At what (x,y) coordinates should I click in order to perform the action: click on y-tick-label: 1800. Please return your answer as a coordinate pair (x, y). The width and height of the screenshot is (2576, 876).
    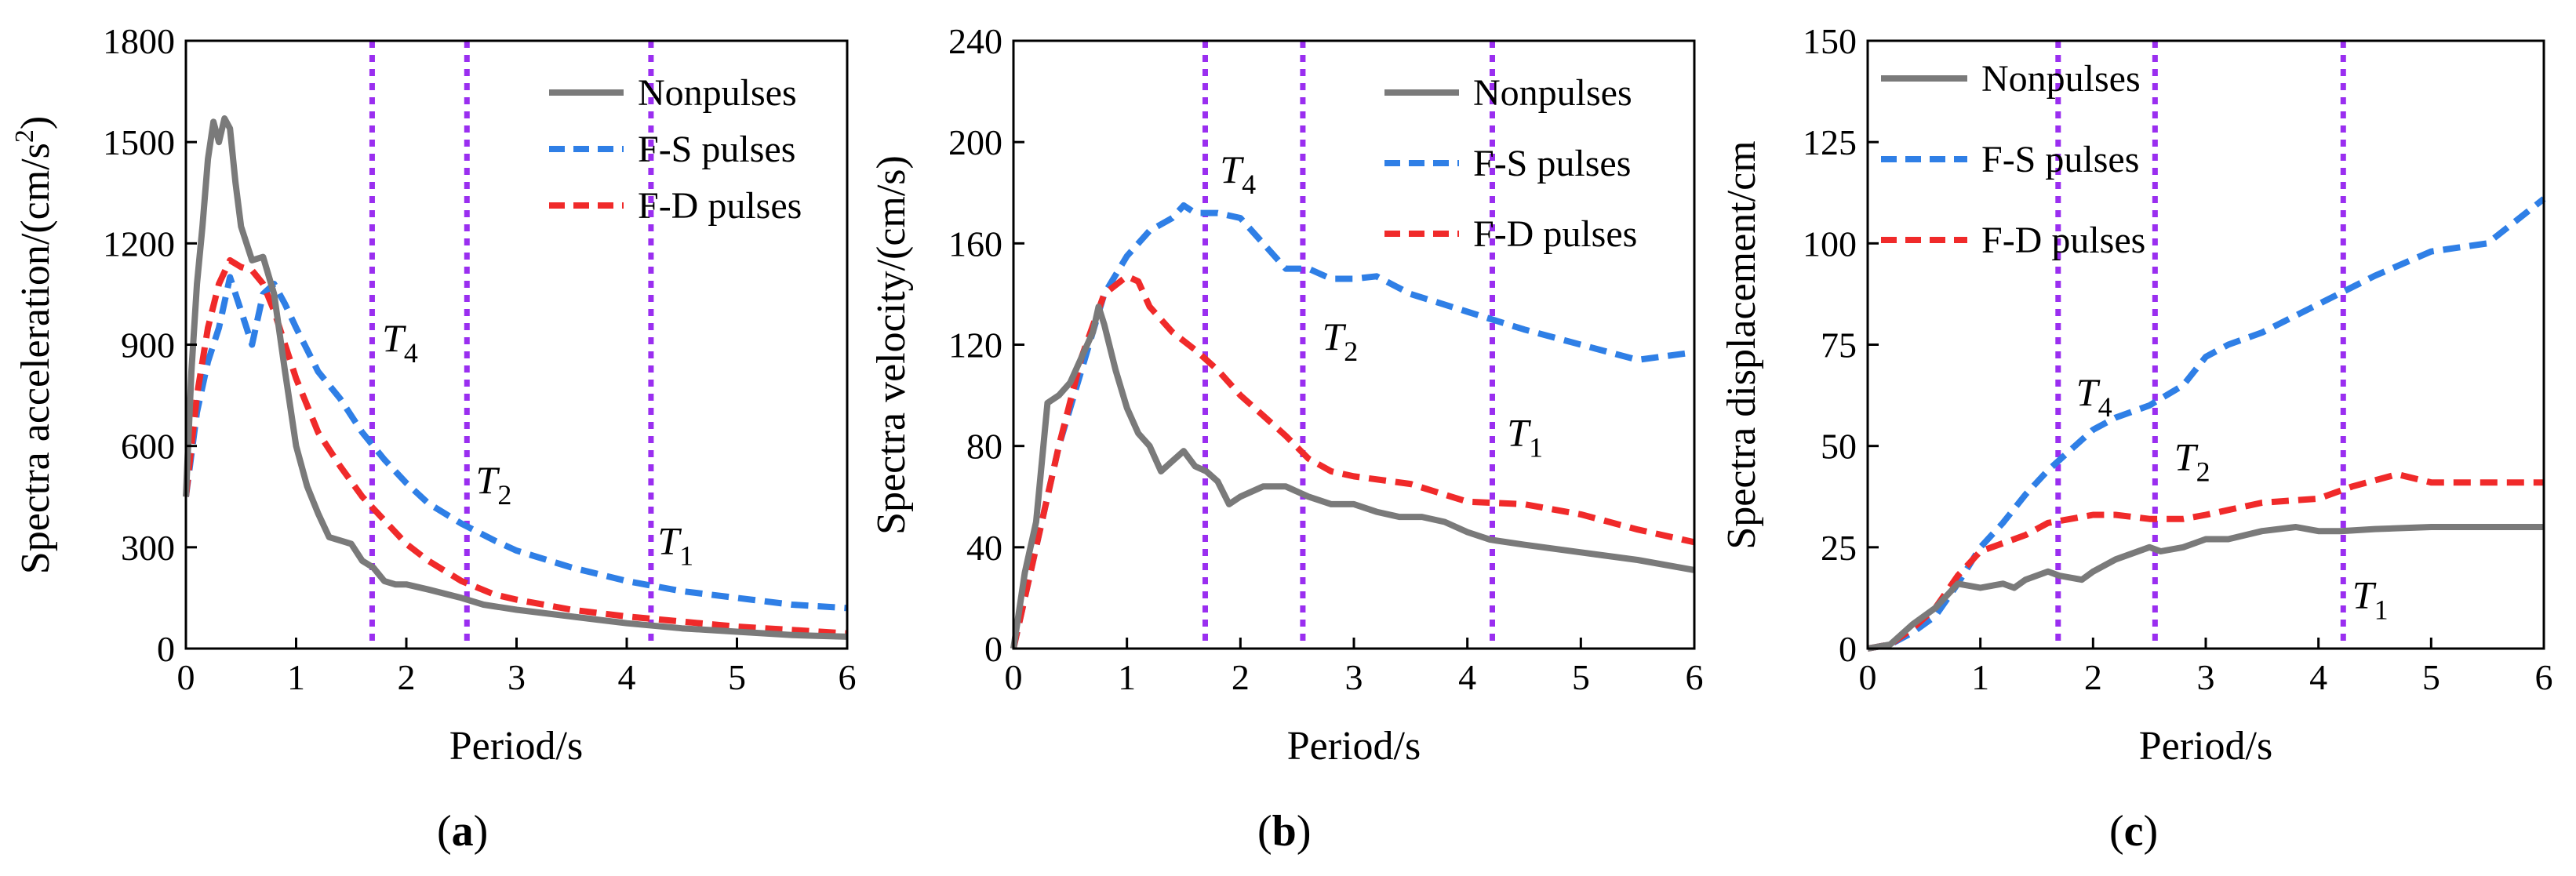
    Looking at the image, I should click on (139, 41).